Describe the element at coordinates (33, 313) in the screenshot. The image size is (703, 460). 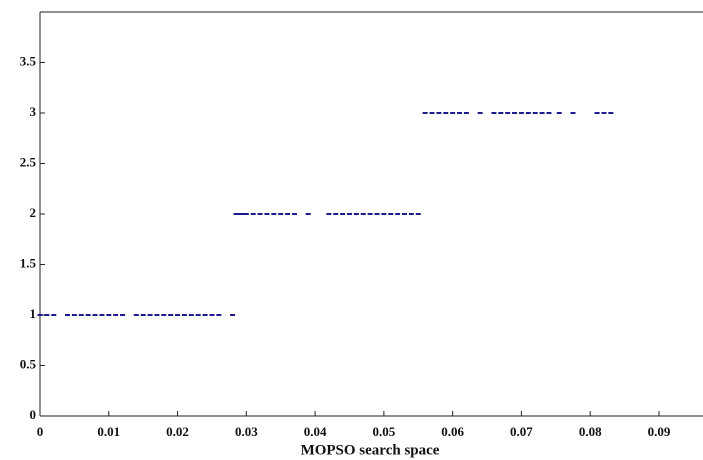
I see `y-tick-label: 1` at that location.